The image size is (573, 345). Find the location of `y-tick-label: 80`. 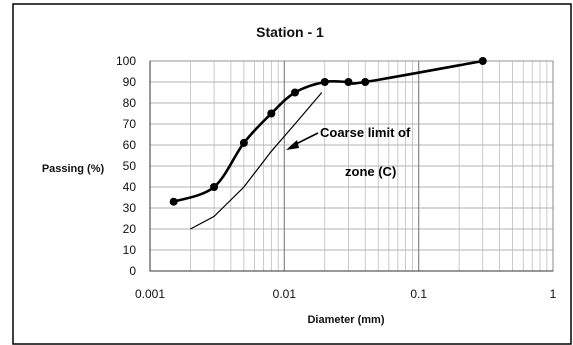

y-tick-label: 80 is located at coordinates (130, 103).